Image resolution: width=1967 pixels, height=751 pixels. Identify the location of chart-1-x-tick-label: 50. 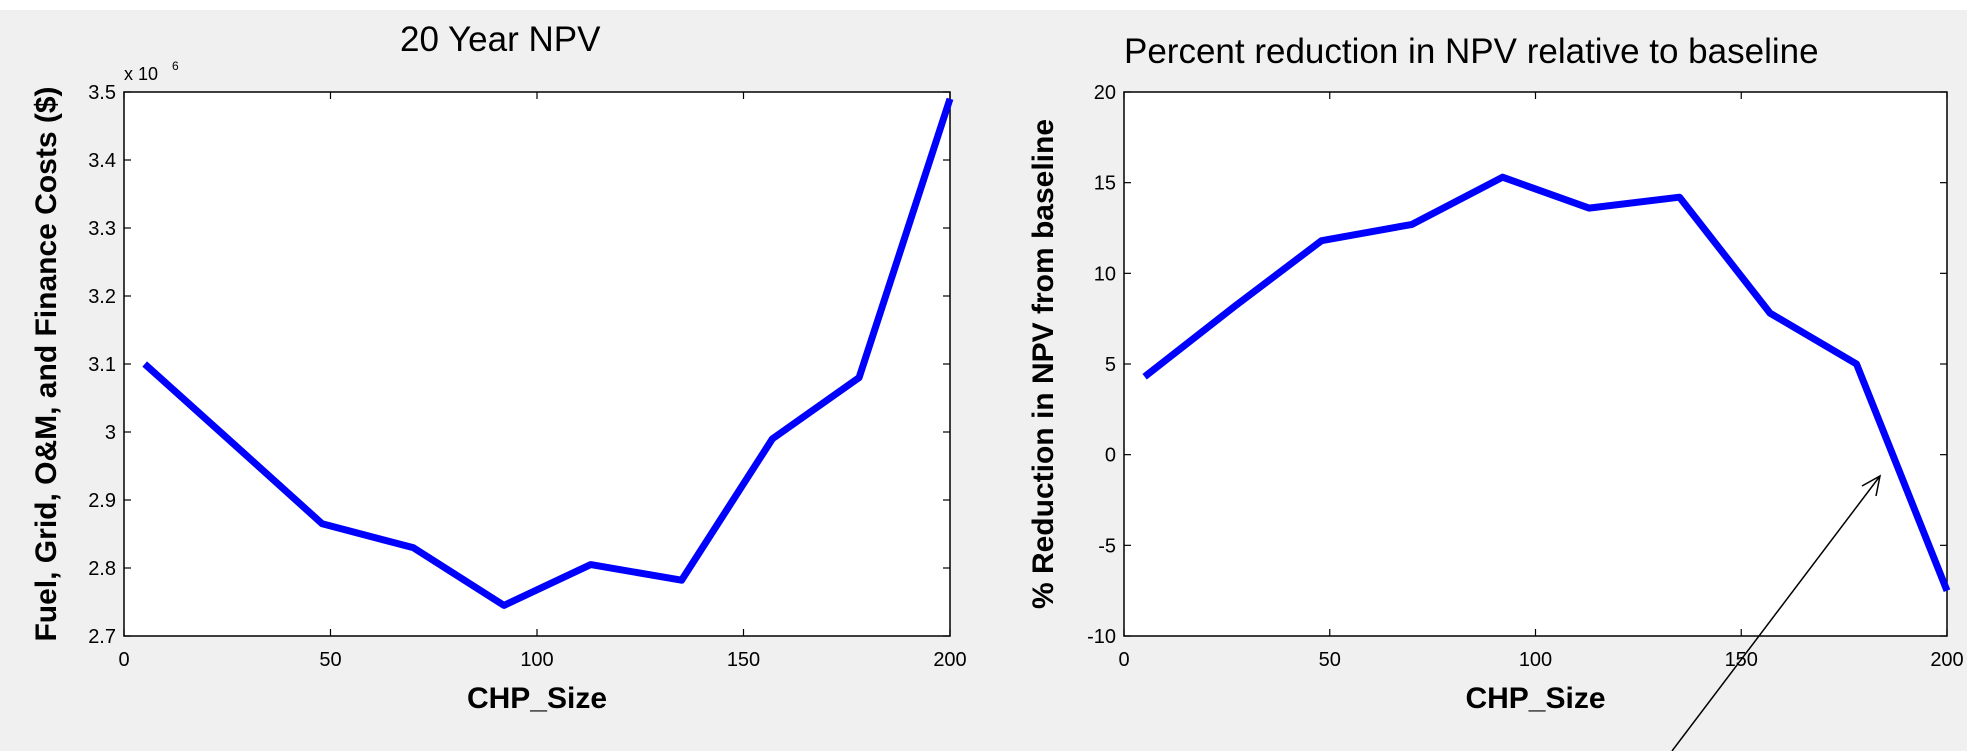
(330, 660).